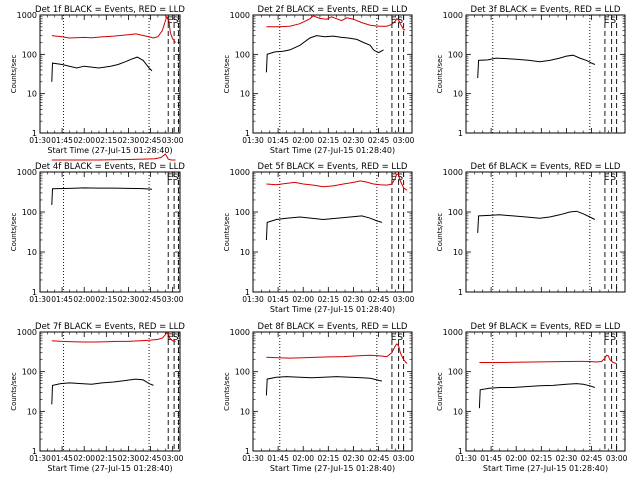 Image resolution: width=640 pixels, height=480 pixels. I want to click on panel-title: Det 1f BLACK = Events, RED = LLD, so click(110, 10).